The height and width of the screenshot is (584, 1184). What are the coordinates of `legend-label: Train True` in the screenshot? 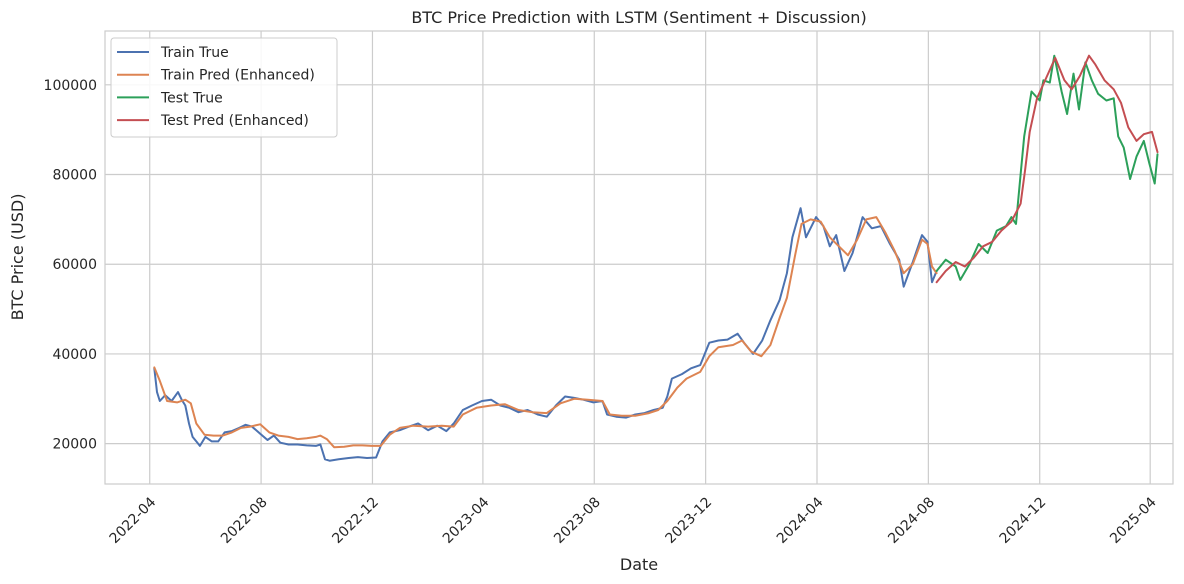 It's located at (194, 53).